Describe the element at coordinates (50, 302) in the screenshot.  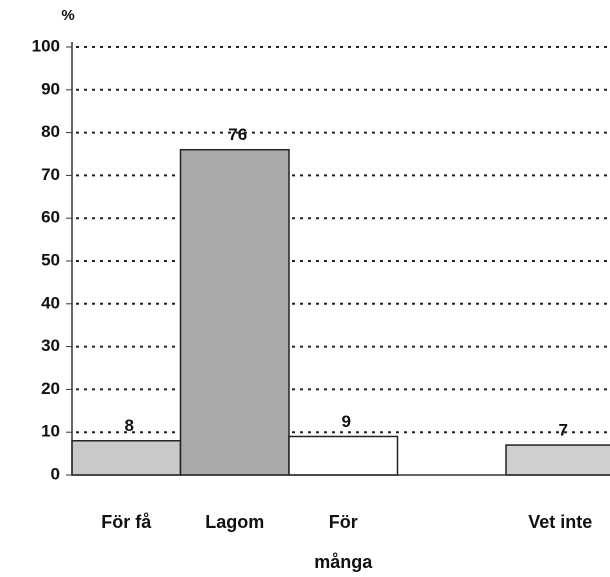
I see `y-tick-label: 40` at that location.